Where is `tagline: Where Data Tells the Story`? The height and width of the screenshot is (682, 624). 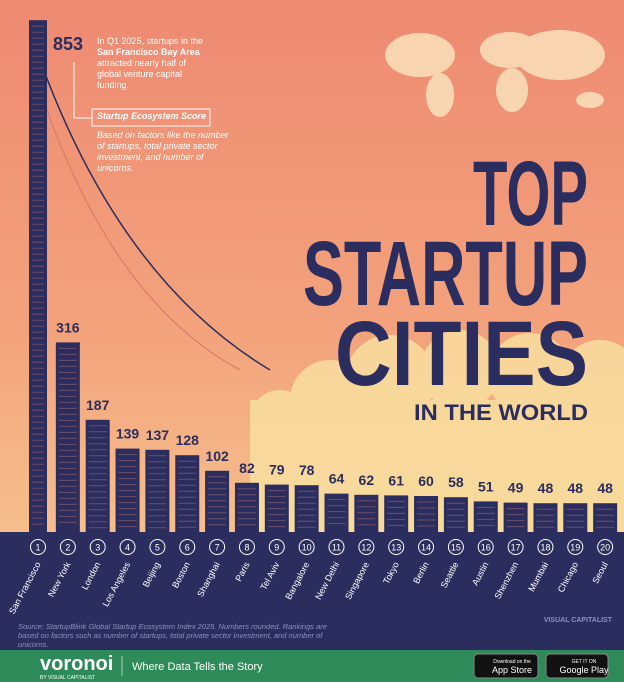 tagline: Where Data Tells the Story is located at coordinates (197, 667).